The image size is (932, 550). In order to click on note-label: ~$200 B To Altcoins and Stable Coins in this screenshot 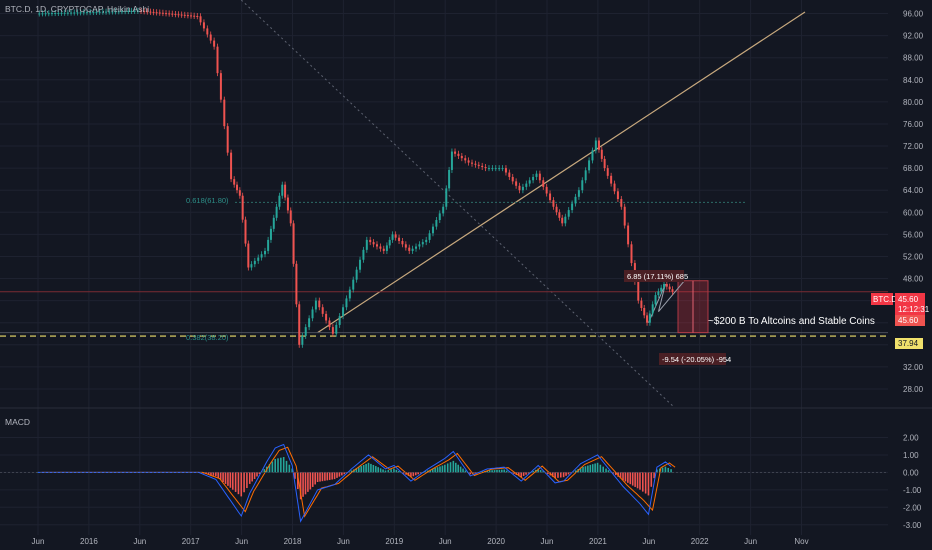, I will do `click(791, 321)`.